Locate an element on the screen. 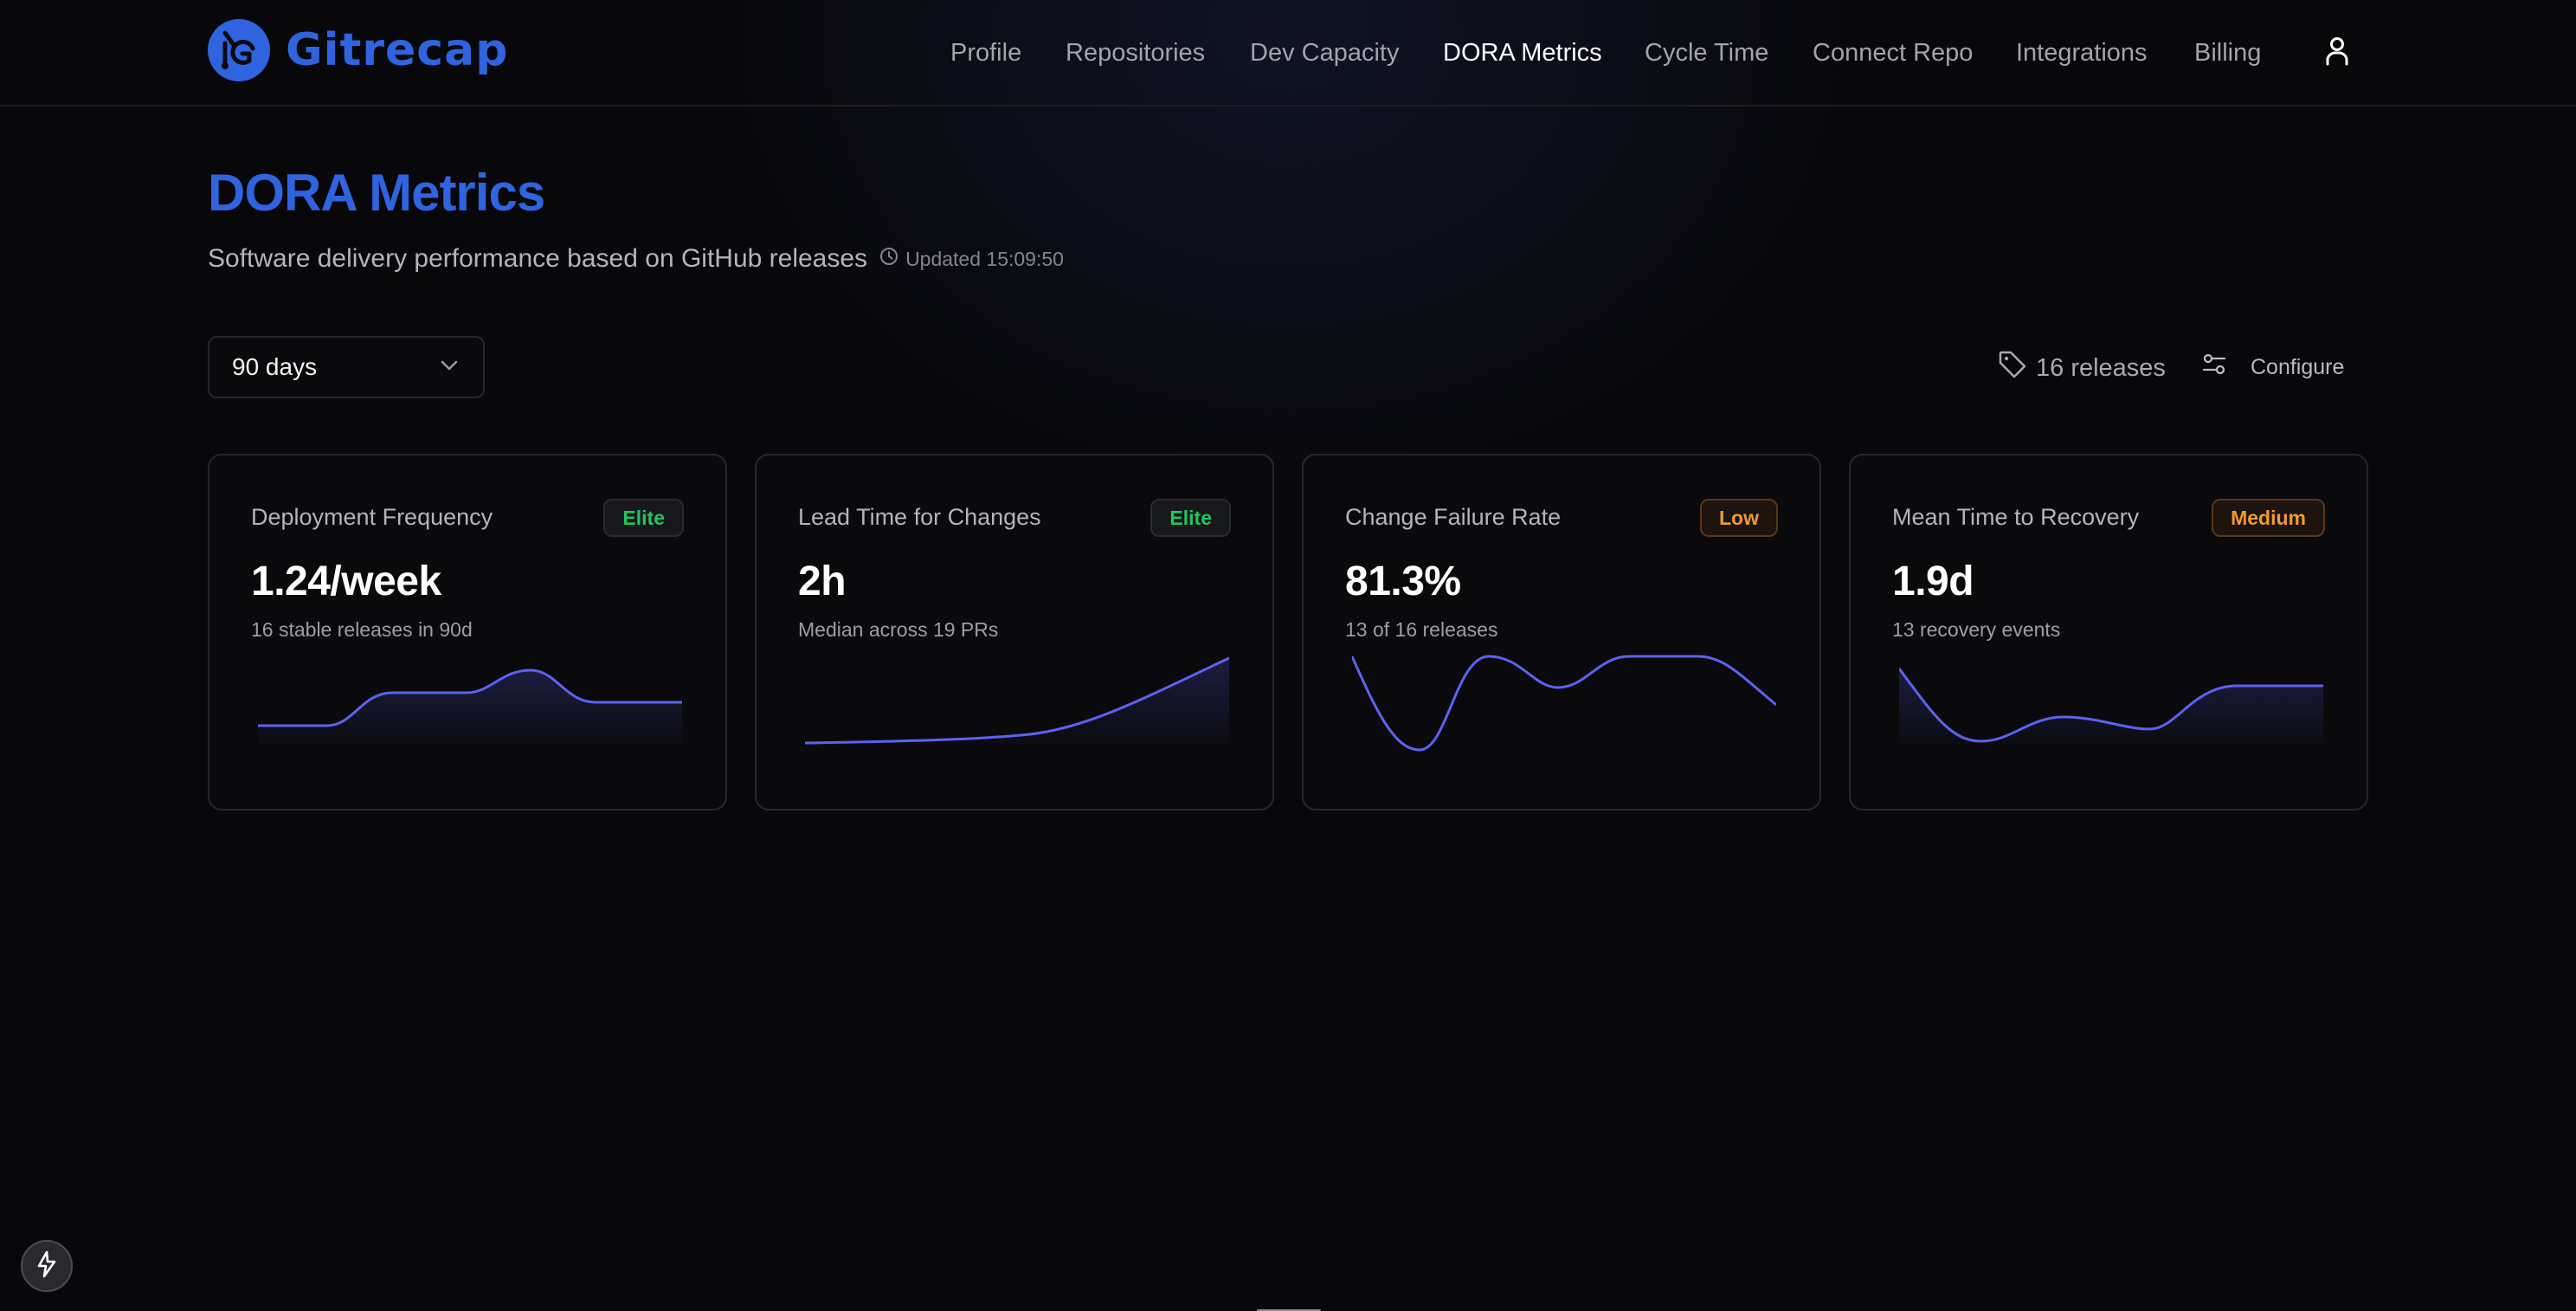  nav-connect-repo: Connect Repo is located at coordinates (1893, 53).